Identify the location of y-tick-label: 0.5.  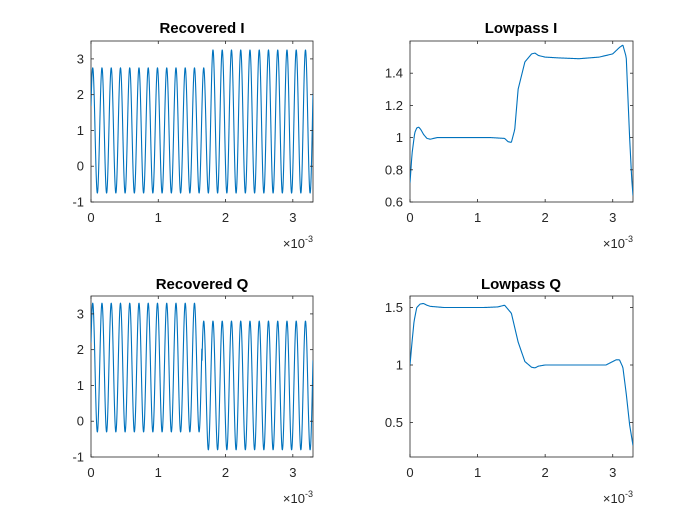
(394, 422).